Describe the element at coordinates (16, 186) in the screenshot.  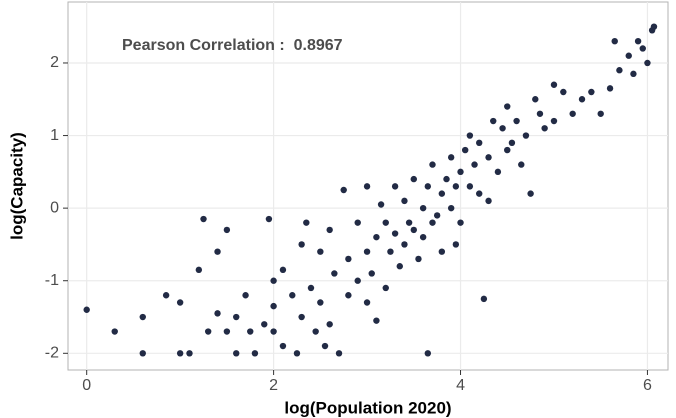
I see `y-axis-title: log(Capacity)` at that location.